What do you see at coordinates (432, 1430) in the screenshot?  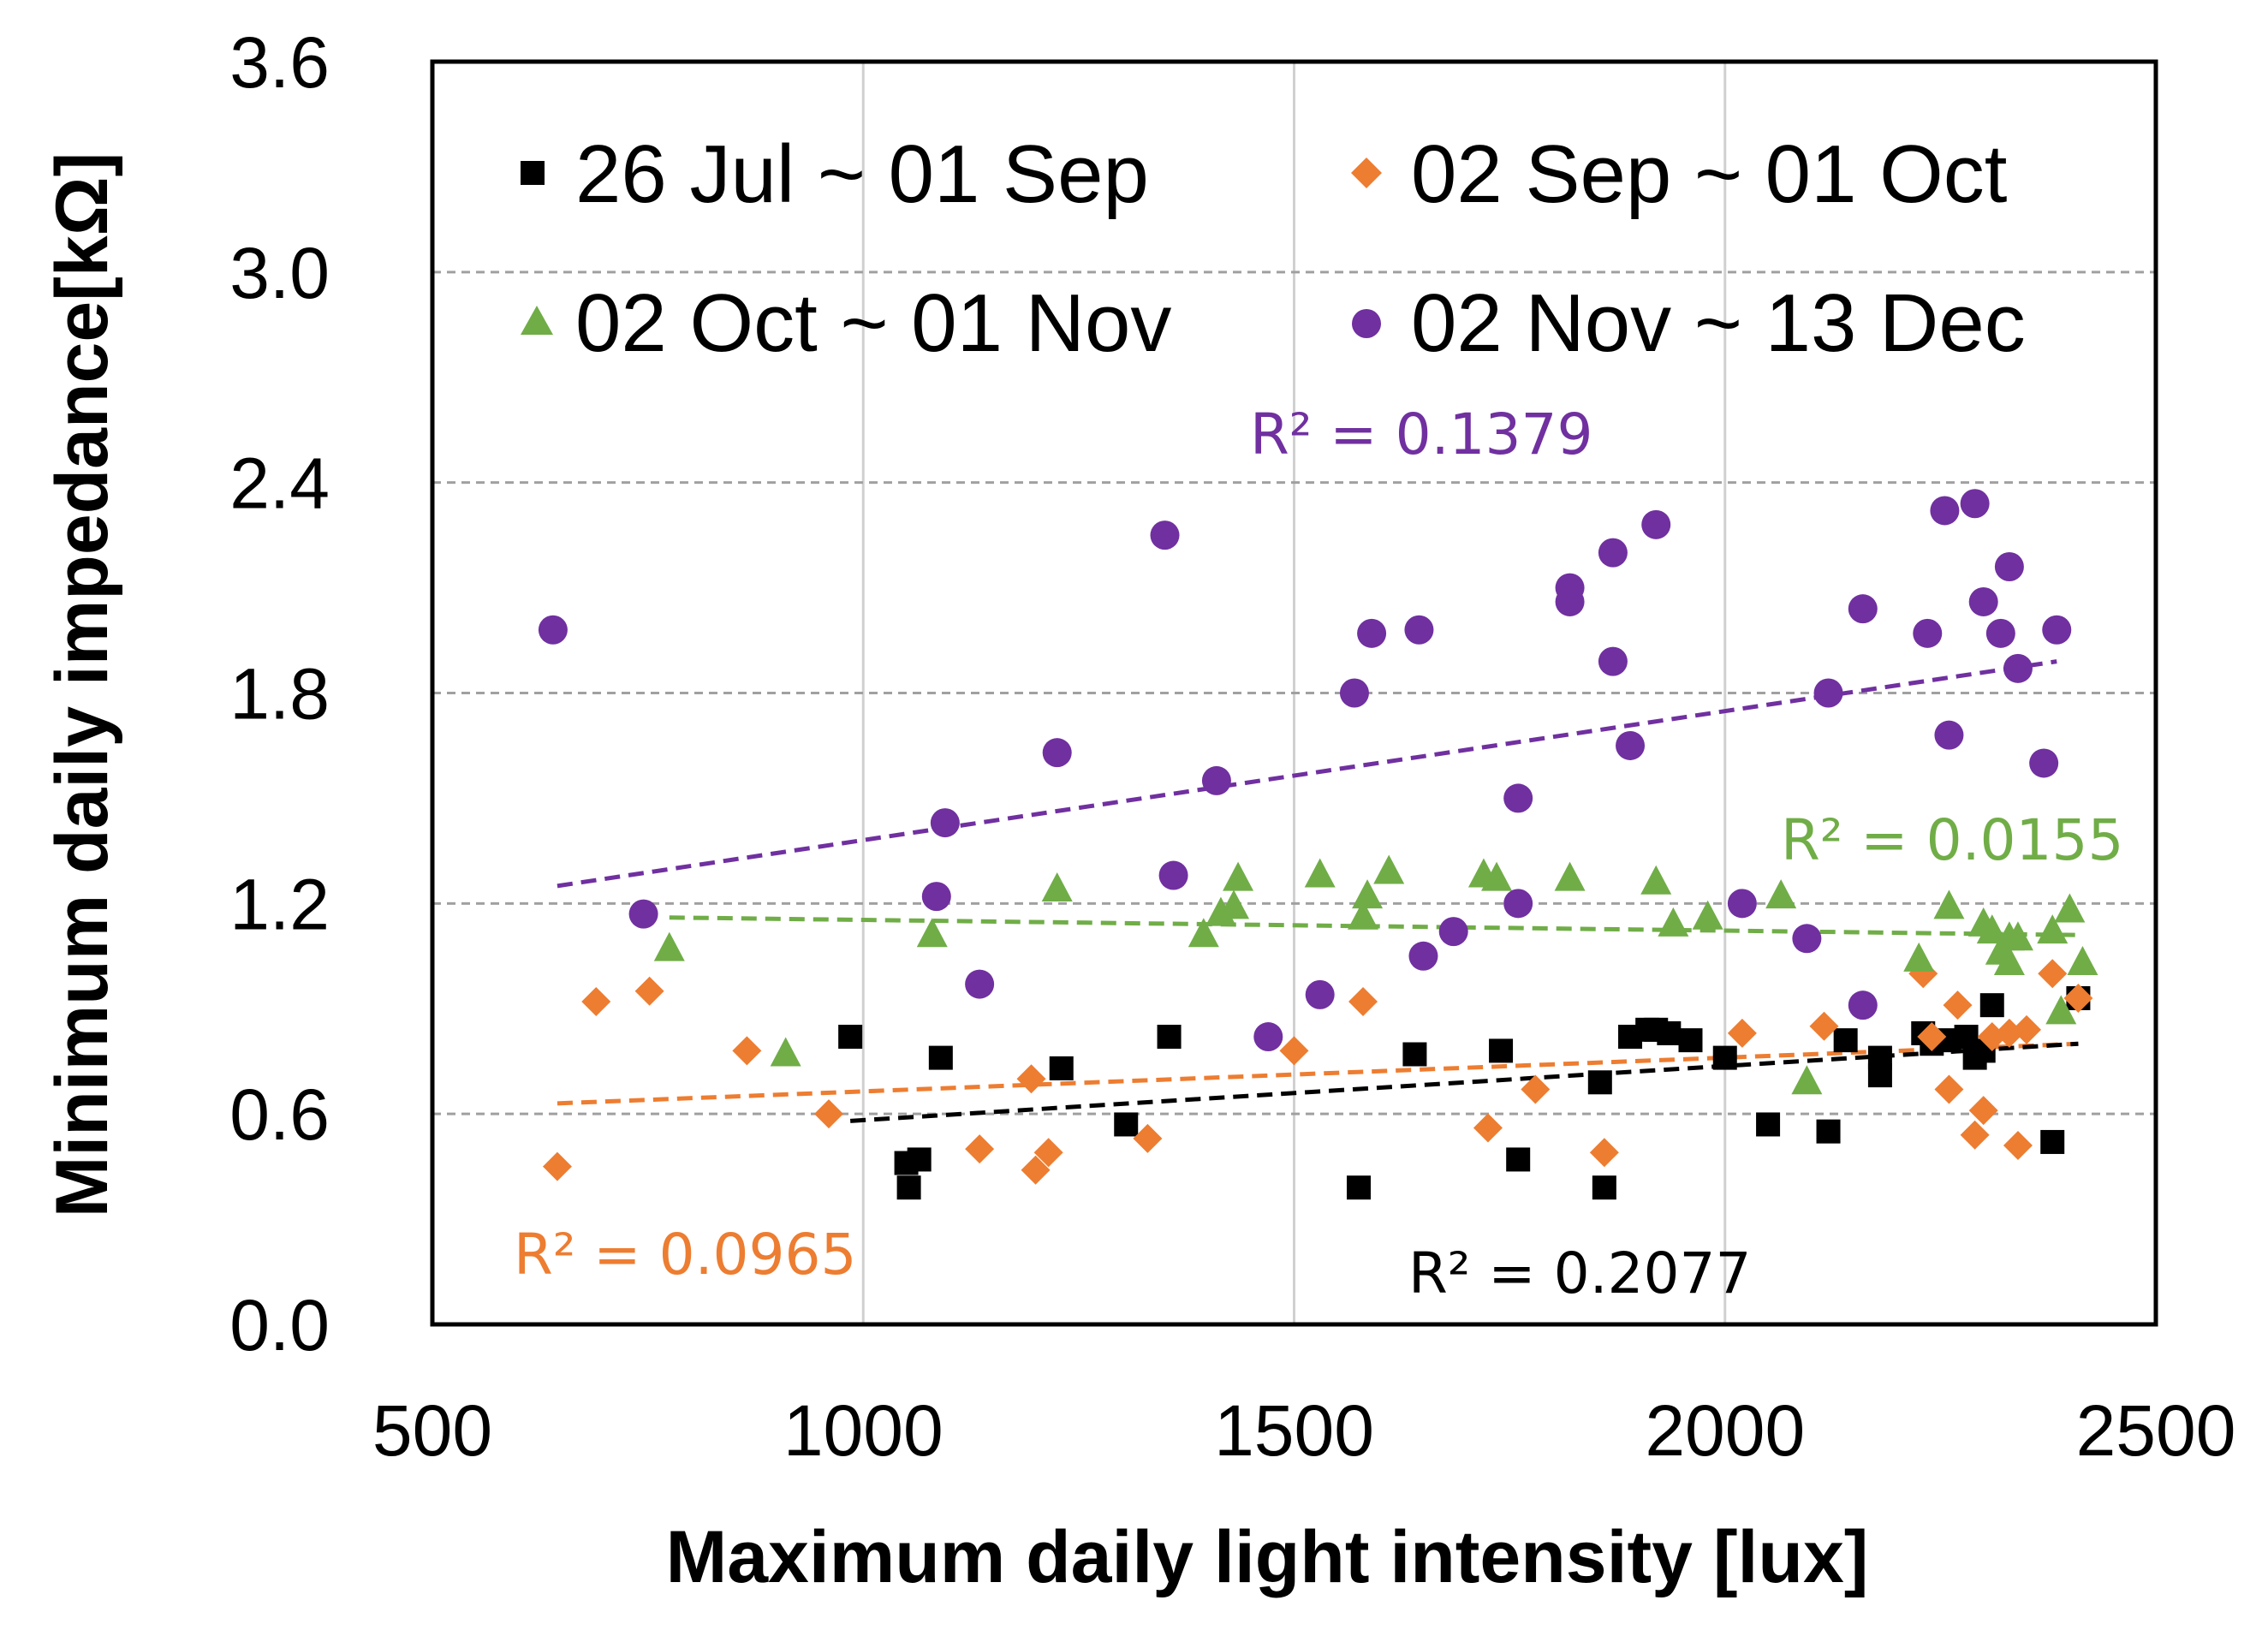 I see `x-tick-label: 500` at bounding box center [432, 1430].